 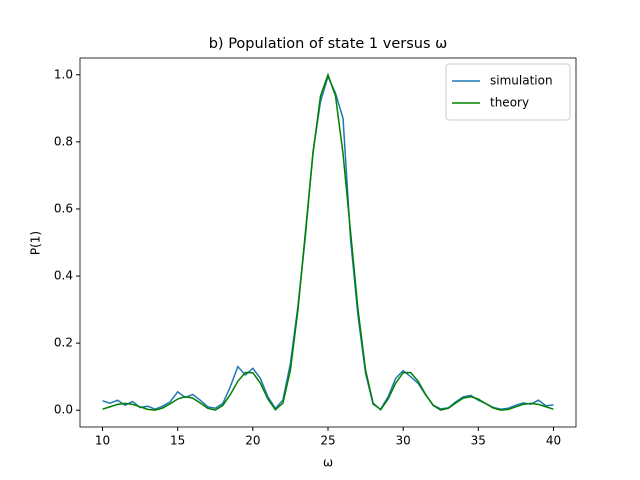 I want to click on x-tick-label: 35, so click(x=478, y=441).